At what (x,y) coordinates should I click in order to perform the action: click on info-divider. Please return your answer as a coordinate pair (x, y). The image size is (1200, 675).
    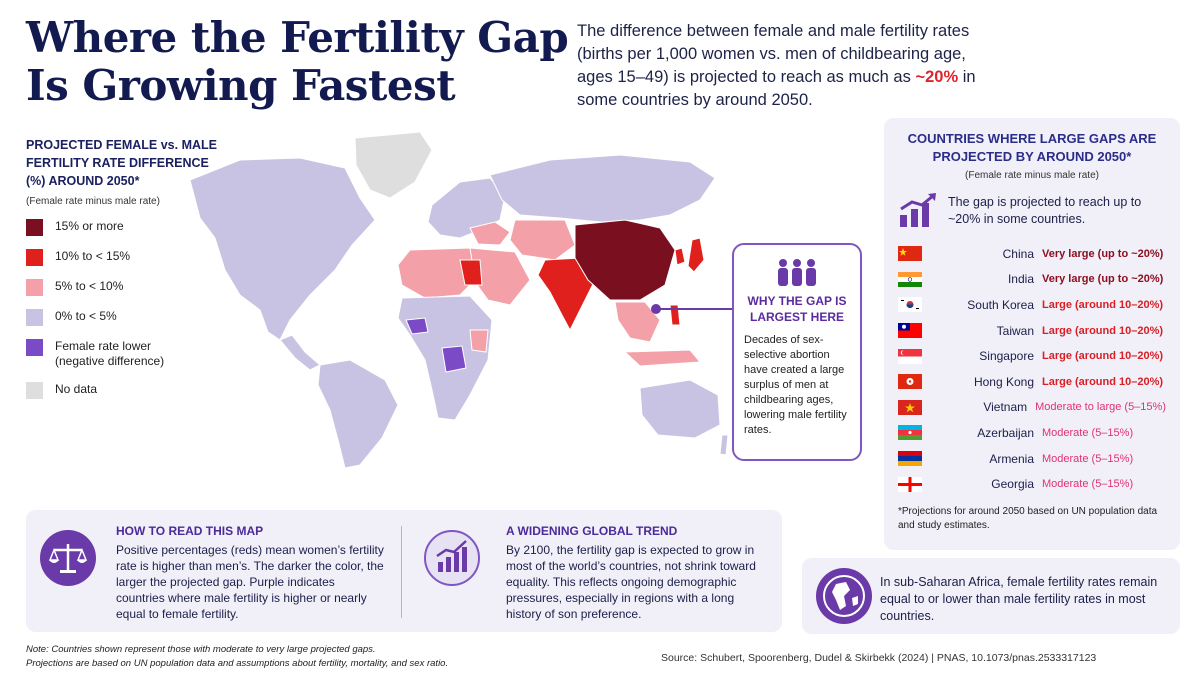
    Looking at the image, I should click on (401, 572).